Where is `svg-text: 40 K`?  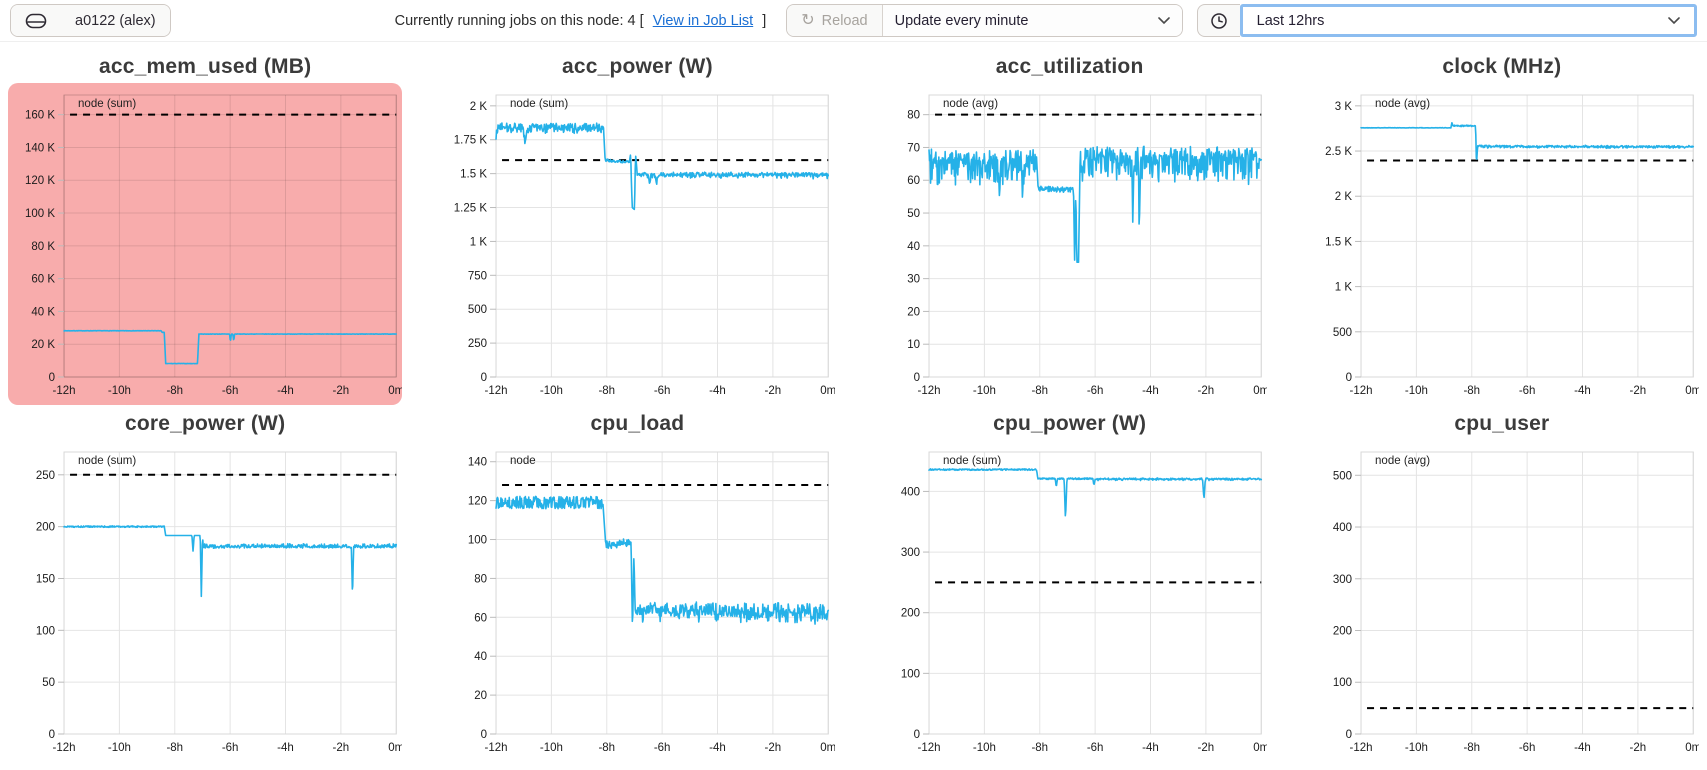 svg-text: 40 K is located at coordinates (43, 312).